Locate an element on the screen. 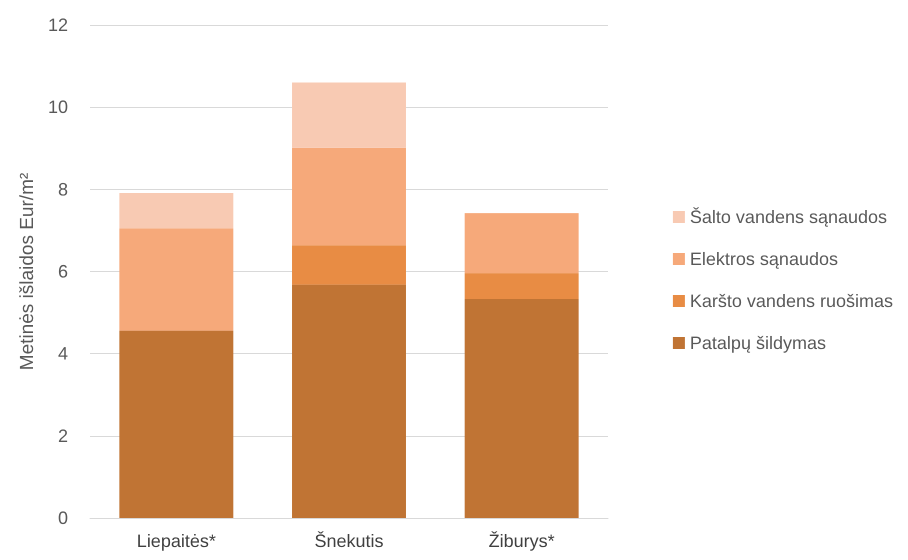 The image size is (908, 560). y-axis-title: Metinės išlaidos Eur/m² is located at coordinates (27, 271).